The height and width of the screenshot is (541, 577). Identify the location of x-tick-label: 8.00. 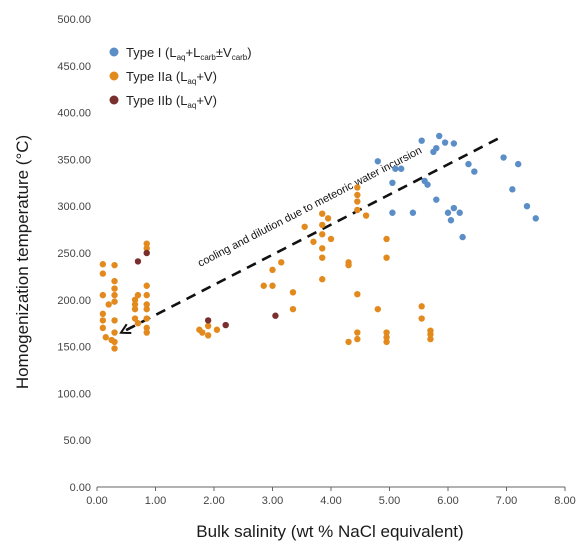
(564, 501).